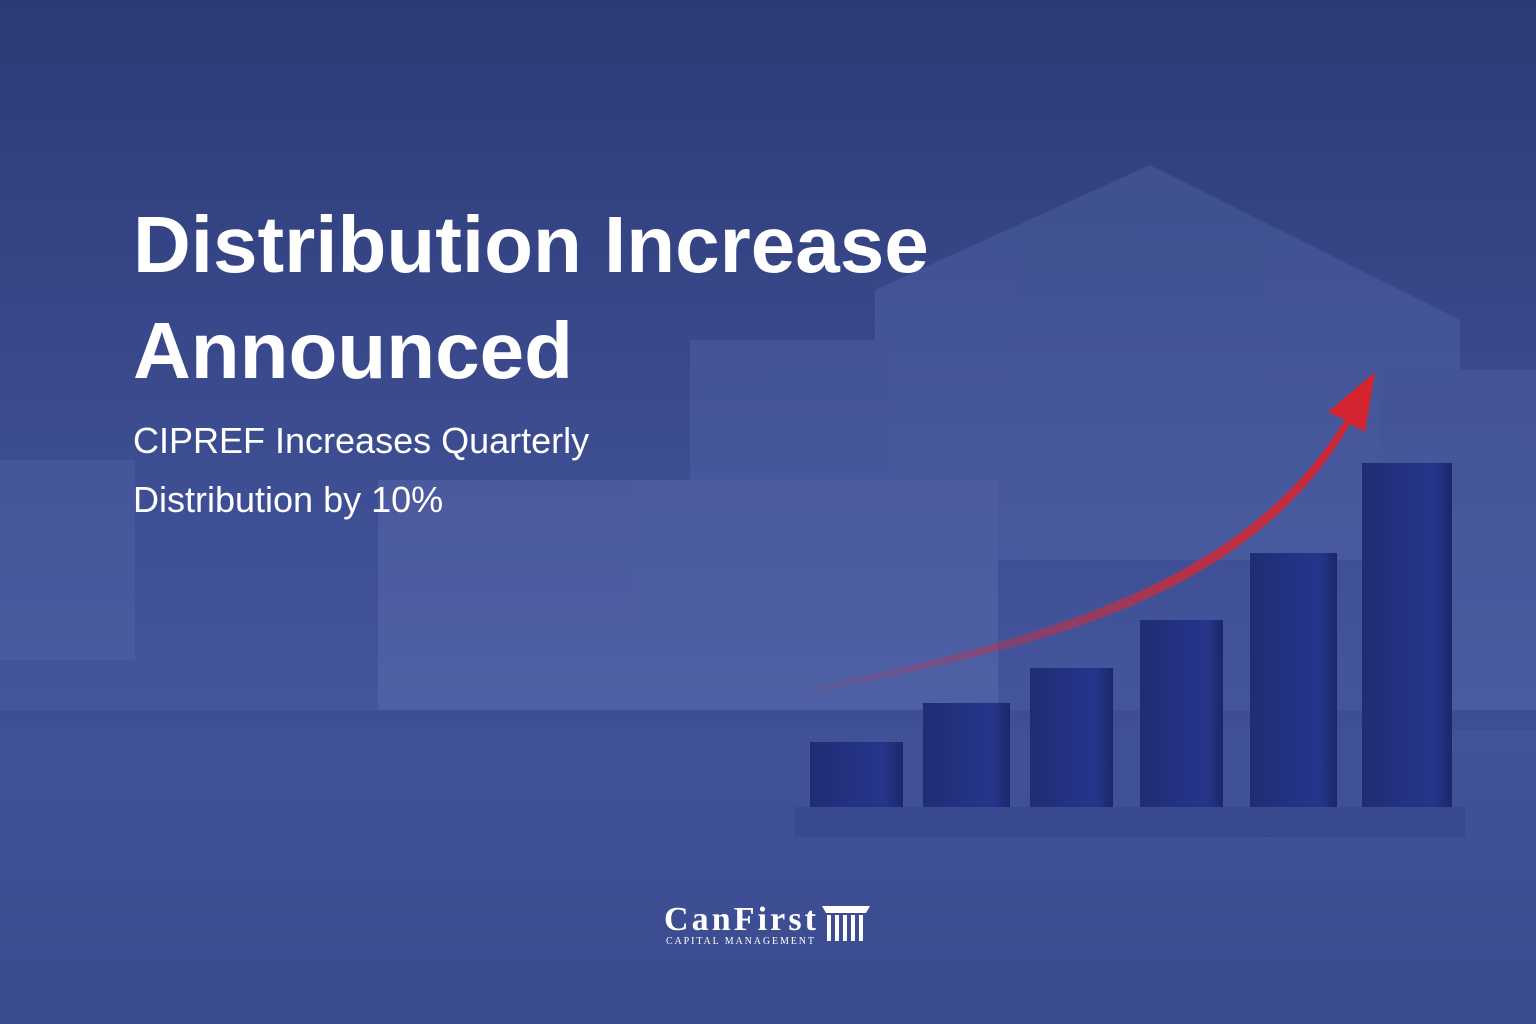 The width and height of the screenshot is (1536, 1024). Describe the element at coordinates (288, 499) in the screenshot. I see `subtitle-line: Distribution by 10%` at that location.